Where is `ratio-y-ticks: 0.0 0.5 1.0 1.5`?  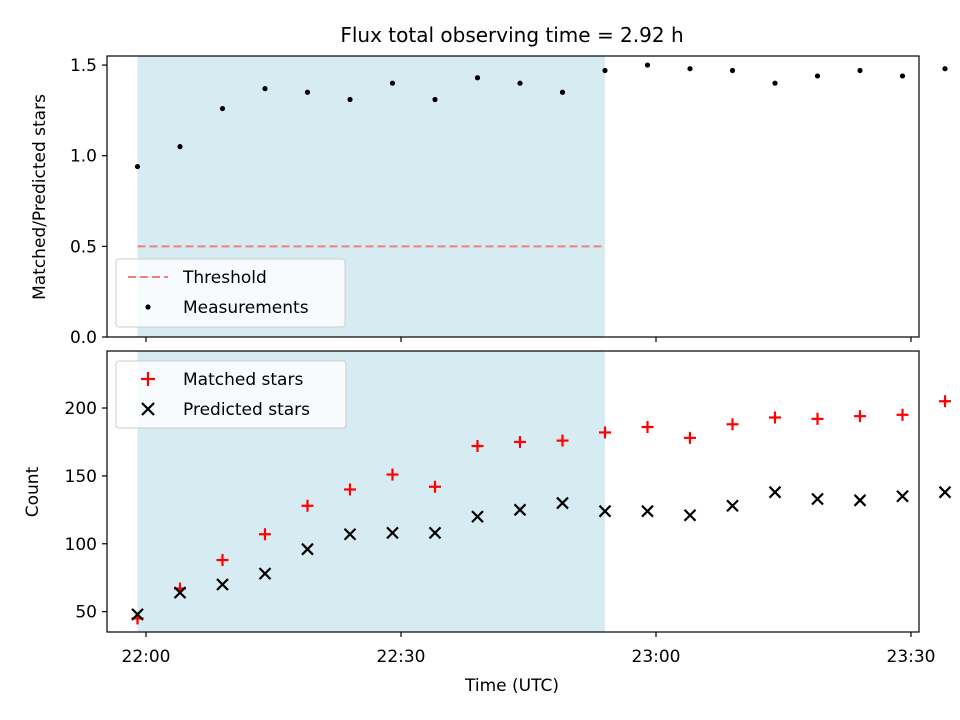
ratio-y-ticks: 0.0 0.5 1.0 1.5 is located at coordinates (88, 202).